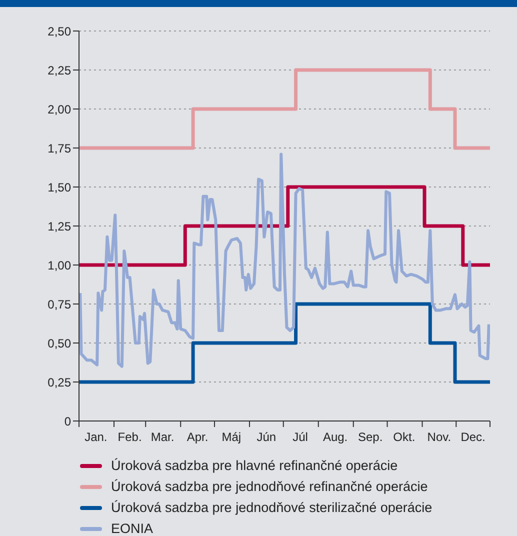  What do you see at coordinates (60, 382) in the screenshot?
I see `y-tick-label: 0,25` at bounding box center [60, 382].